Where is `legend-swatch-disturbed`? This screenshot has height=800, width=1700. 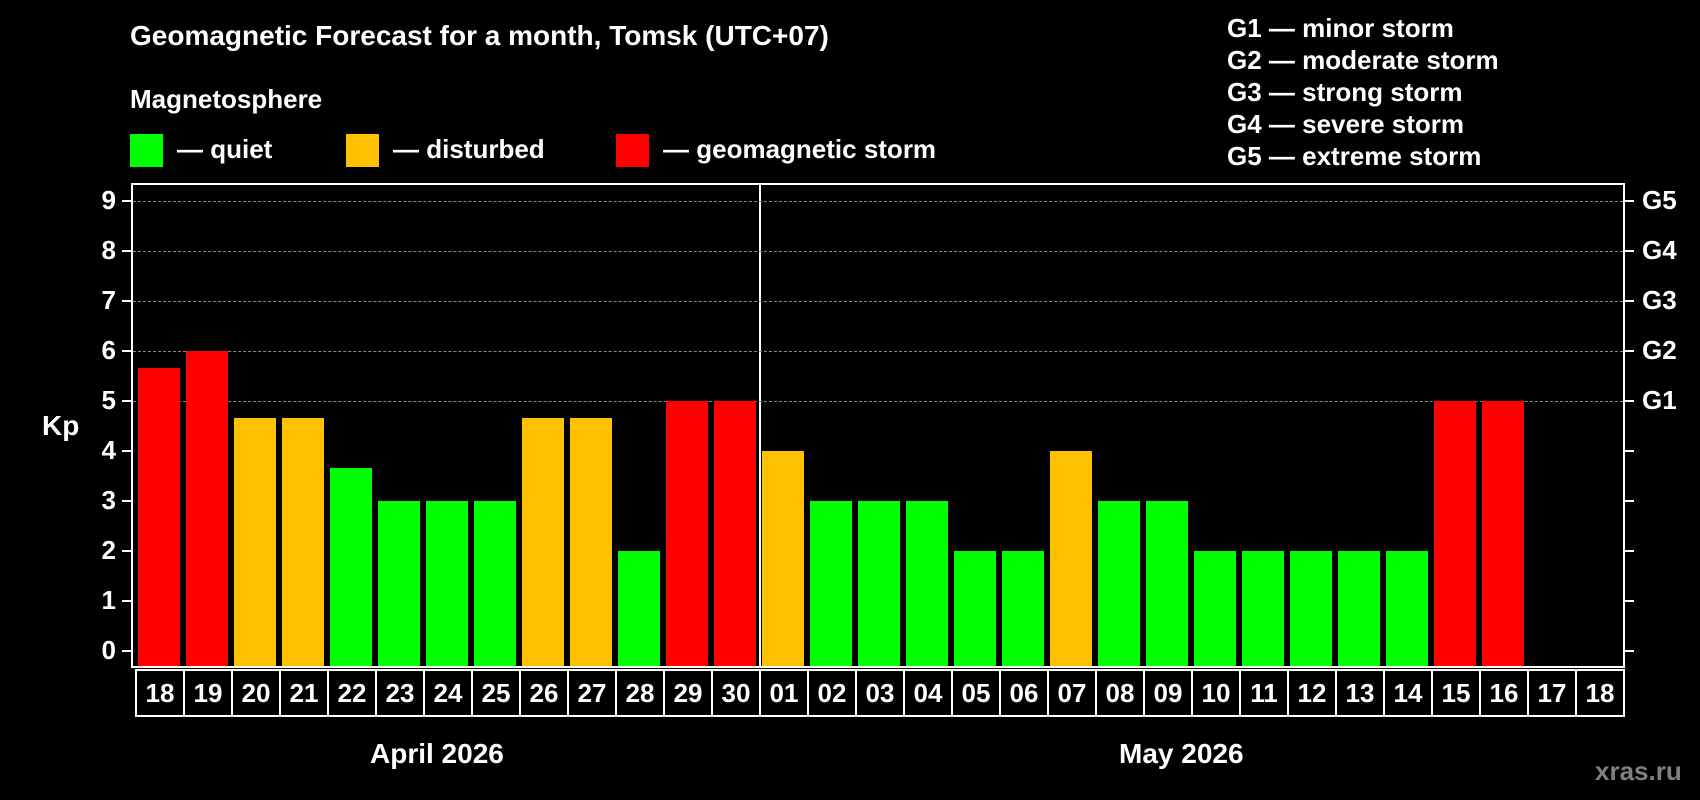 legend-swatch-disturbed is located at coordinates (362, 150).